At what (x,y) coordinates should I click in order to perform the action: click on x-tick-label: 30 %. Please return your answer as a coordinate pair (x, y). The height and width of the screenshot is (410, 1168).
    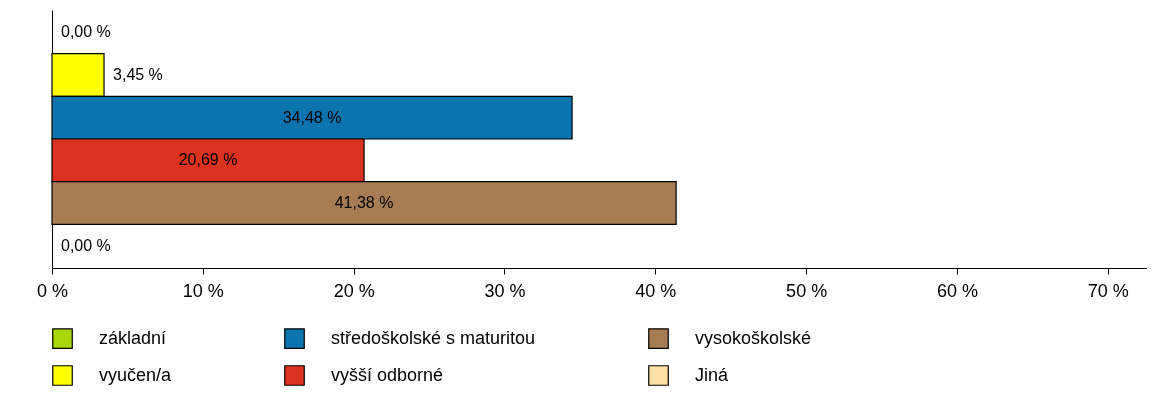
    Looking at the image, I should click on (505, 290).